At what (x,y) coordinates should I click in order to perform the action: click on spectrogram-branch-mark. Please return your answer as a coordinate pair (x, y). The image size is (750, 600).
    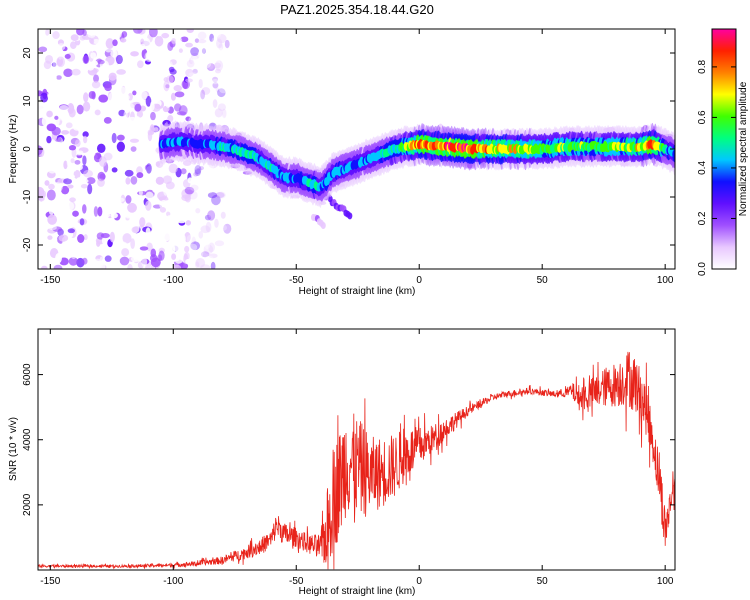
    Looking at the image, I should click on (323, 226).